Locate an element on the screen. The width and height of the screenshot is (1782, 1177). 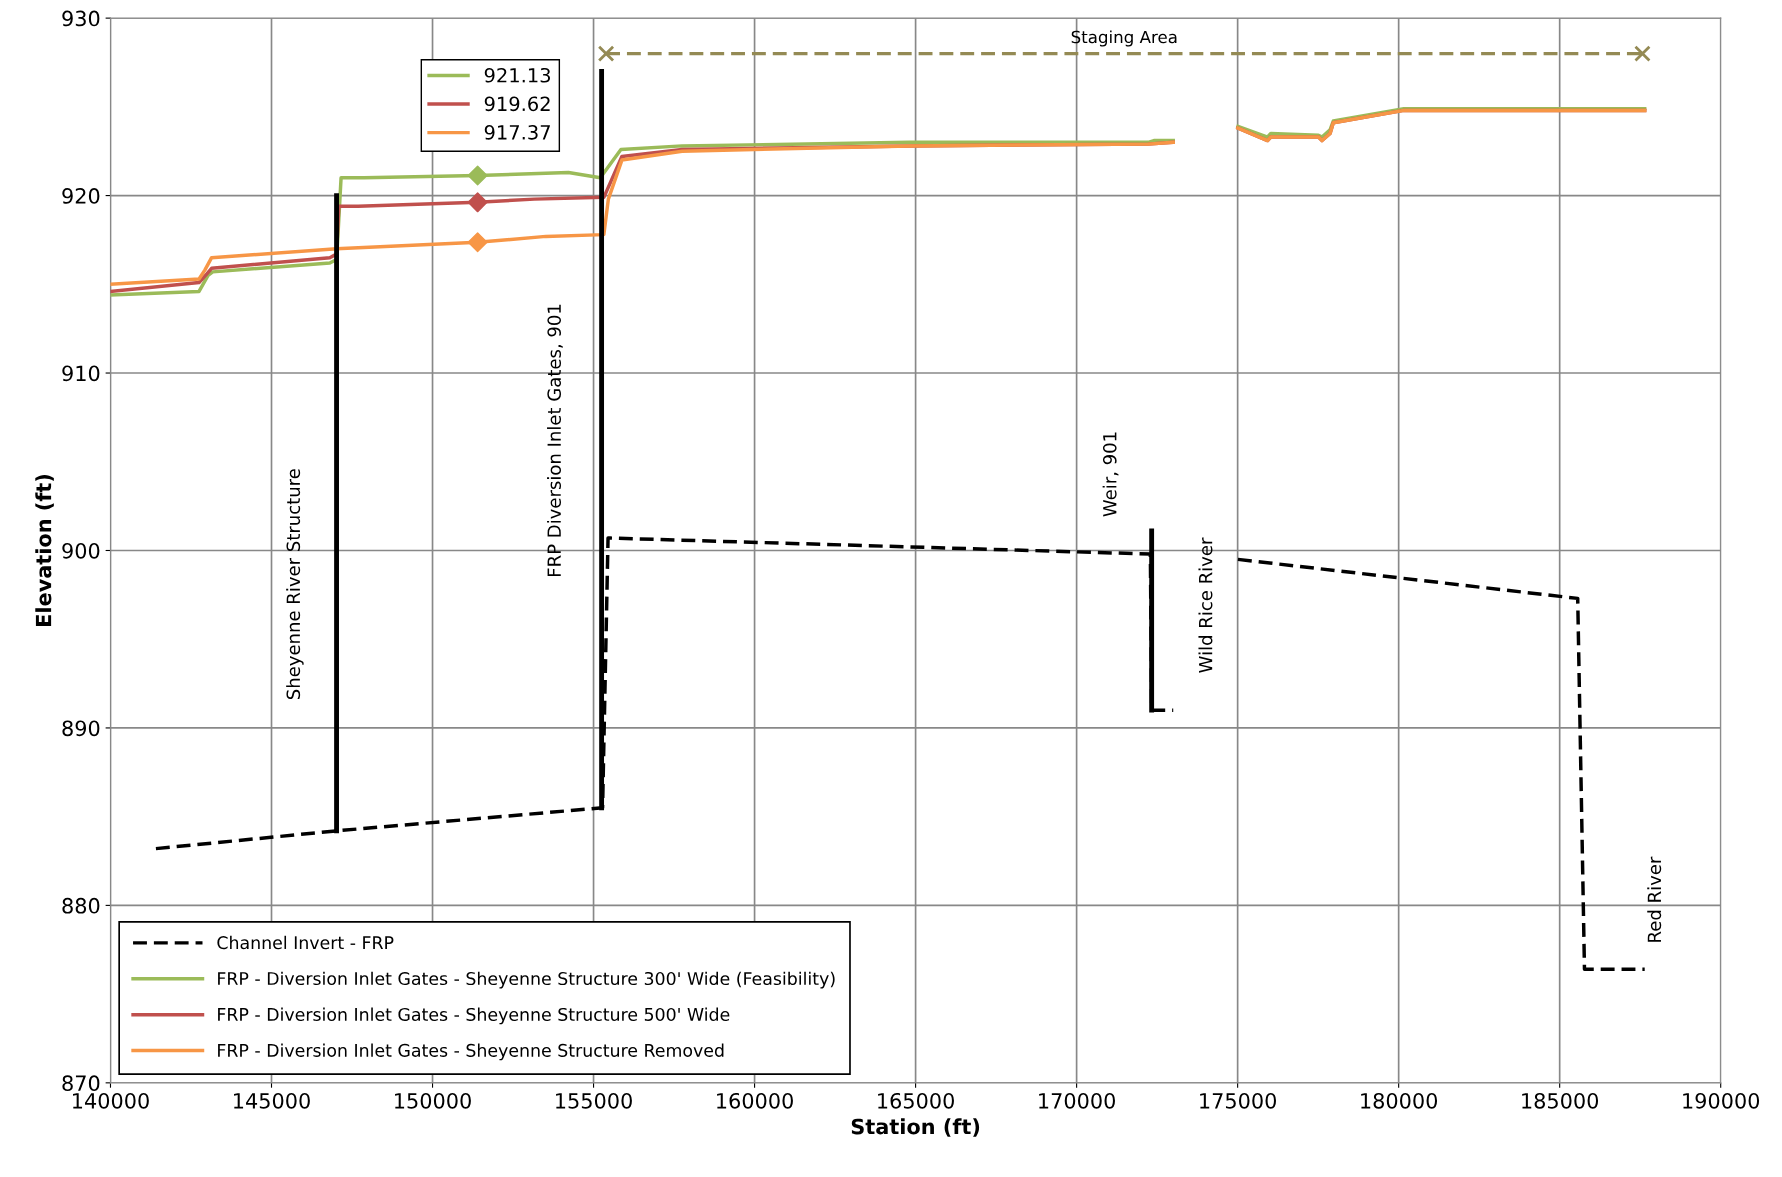
x-tick-label: 190000 is located at coordinates (1721, 1100).